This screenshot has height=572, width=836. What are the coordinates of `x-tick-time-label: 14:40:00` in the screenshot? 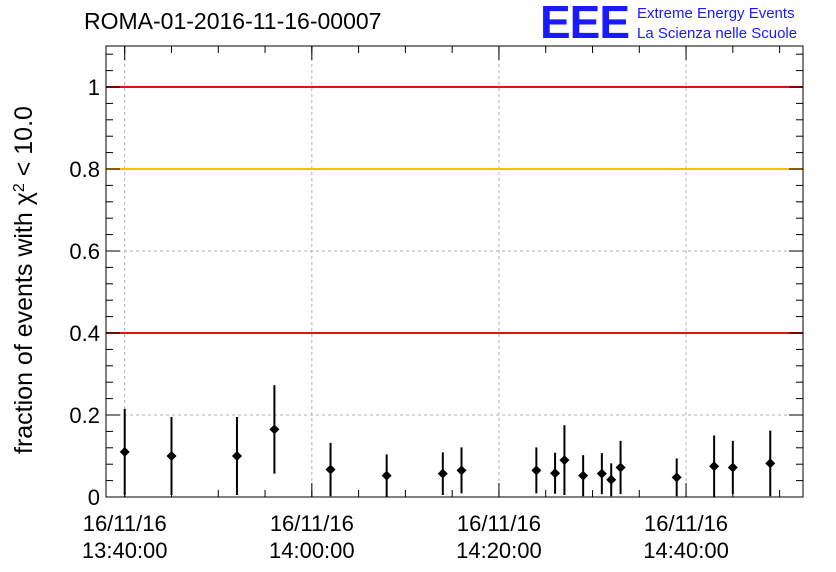 It's located at (686, 550).